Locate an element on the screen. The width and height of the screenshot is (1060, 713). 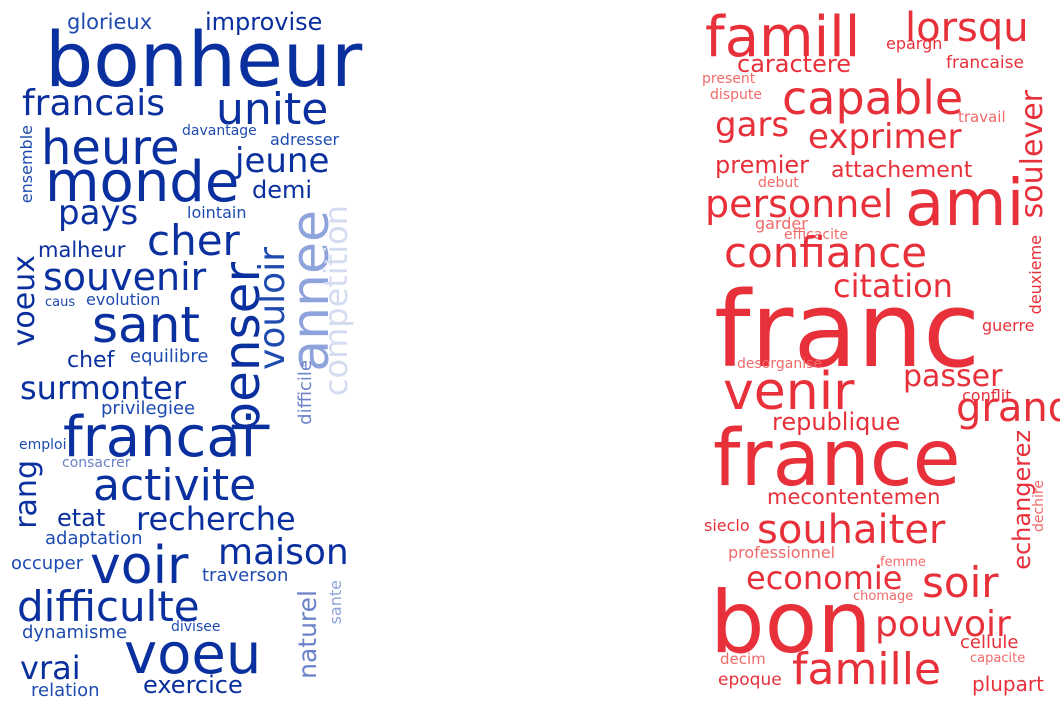
word: famill is located at coordinates (783, 37).